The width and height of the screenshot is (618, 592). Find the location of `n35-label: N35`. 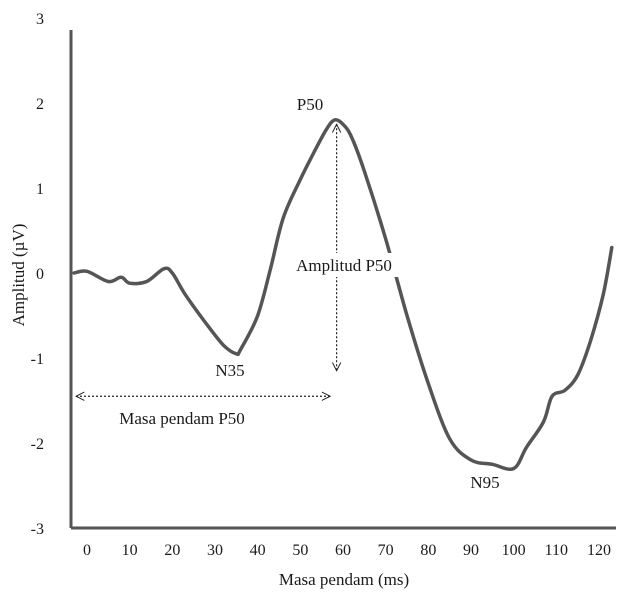

n35-label: N35 is located at coordinates (229, 370).